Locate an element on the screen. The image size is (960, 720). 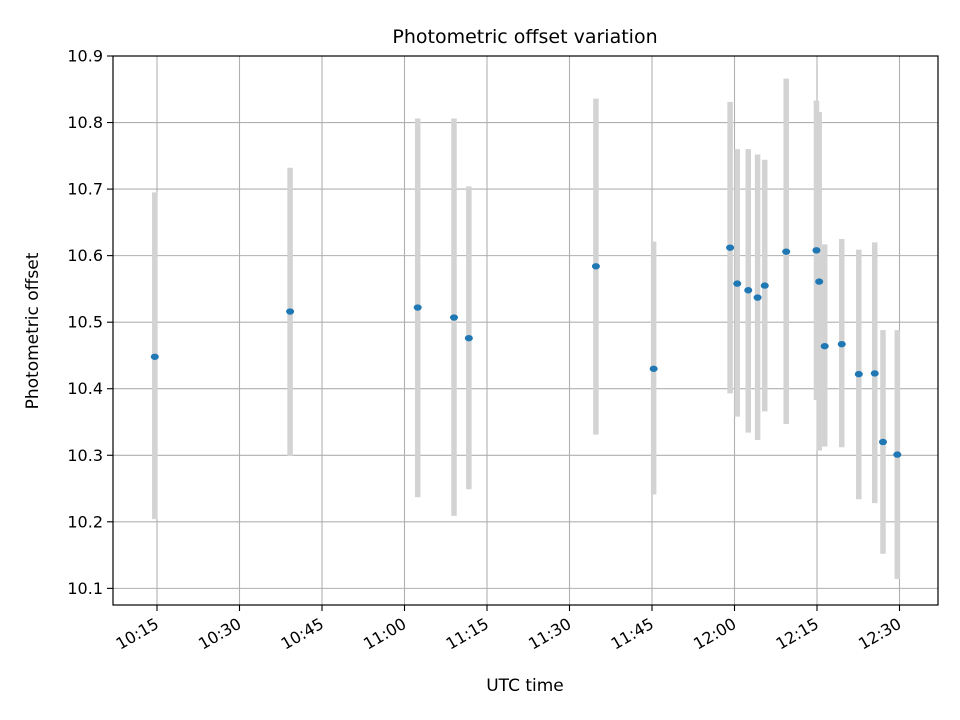
y-tick-label: 10.5 is located at coordinates (85, 322).